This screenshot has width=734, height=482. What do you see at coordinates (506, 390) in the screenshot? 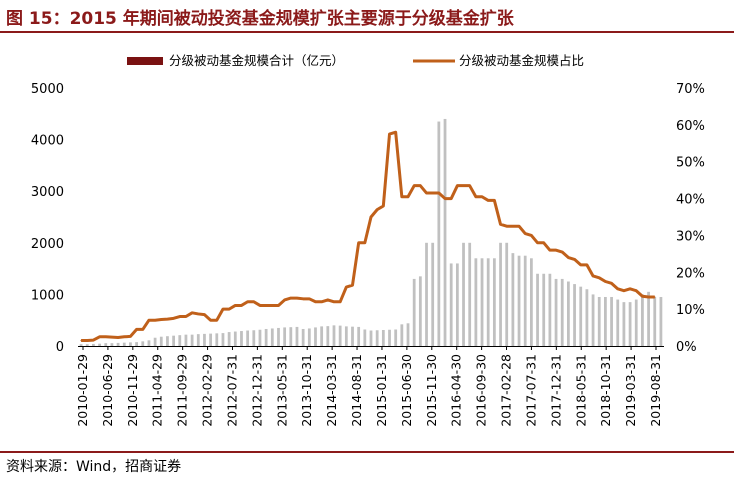
I see `x-tick-label: 2017-02-28` at bounding box center [506, 390].